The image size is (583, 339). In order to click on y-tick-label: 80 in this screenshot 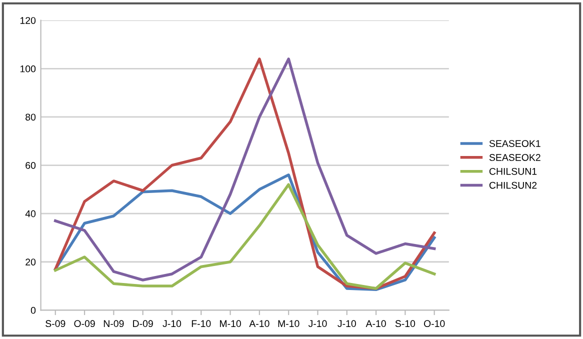, I will do `click(31, 117)`.